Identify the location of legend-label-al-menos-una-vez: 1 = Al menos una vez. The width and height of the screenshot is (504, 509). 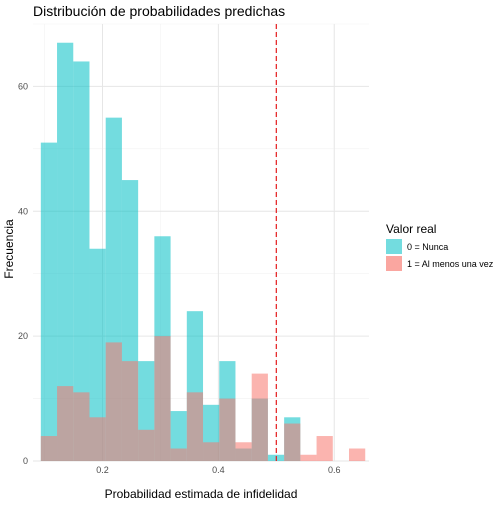
(450, 264).